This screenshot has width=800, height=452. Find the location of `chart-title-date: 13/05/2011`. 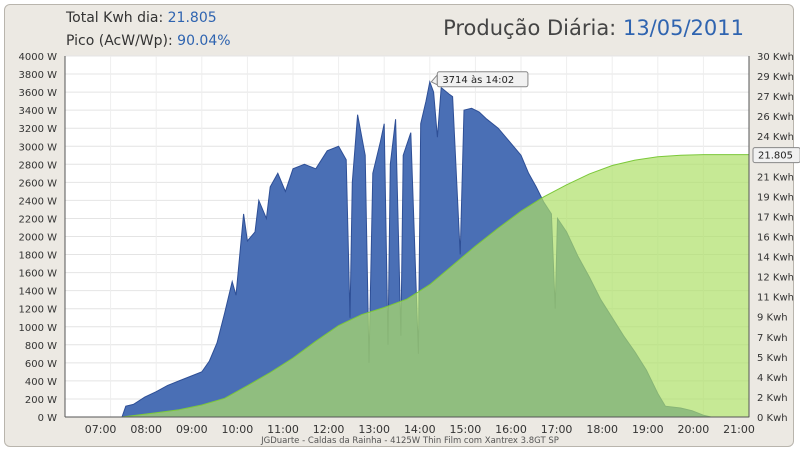

chart-title-date: 13/05/2011 is located at coordinates (683, 28).